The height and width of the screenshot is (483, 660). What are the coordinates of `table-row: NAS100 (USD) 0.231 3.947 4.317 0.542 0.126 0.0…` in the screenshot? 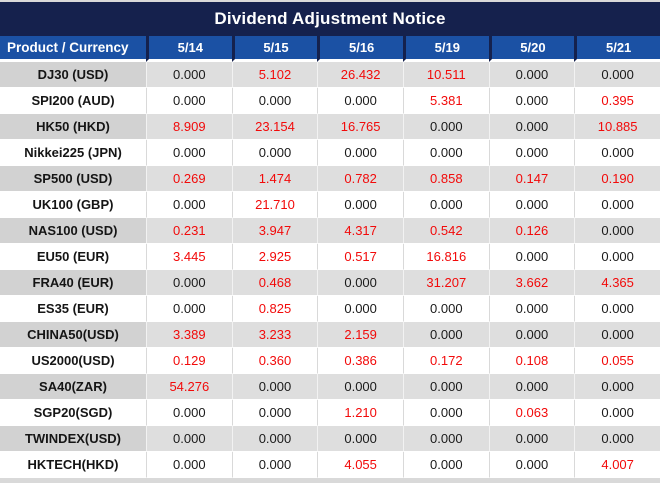 It's located at (330, 231).